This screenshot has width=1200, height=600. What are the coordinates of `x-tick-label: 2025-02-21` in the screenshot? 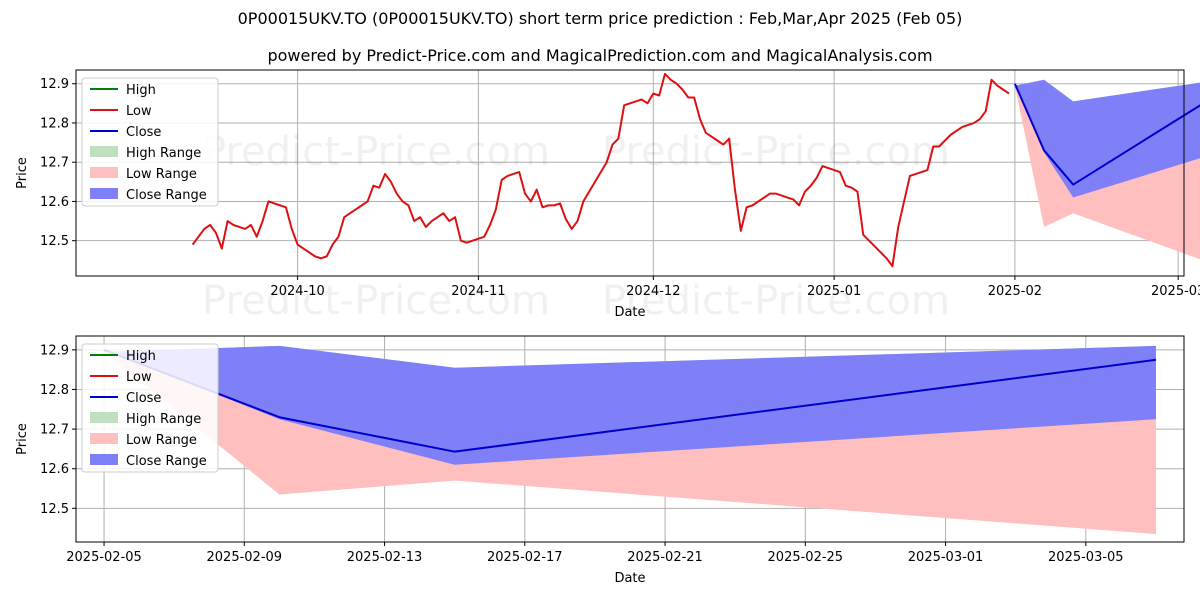 It's located at (665, 557).